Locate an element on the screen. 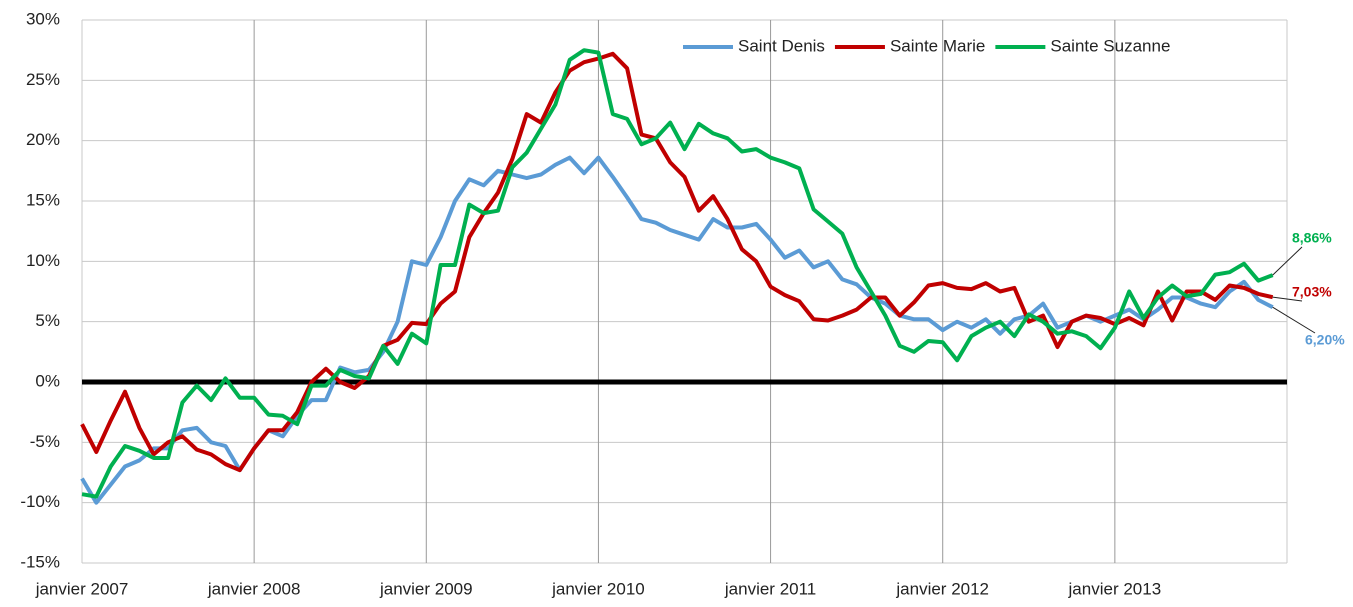  y-tick-label: 0% is located at coordinates (47, 380).